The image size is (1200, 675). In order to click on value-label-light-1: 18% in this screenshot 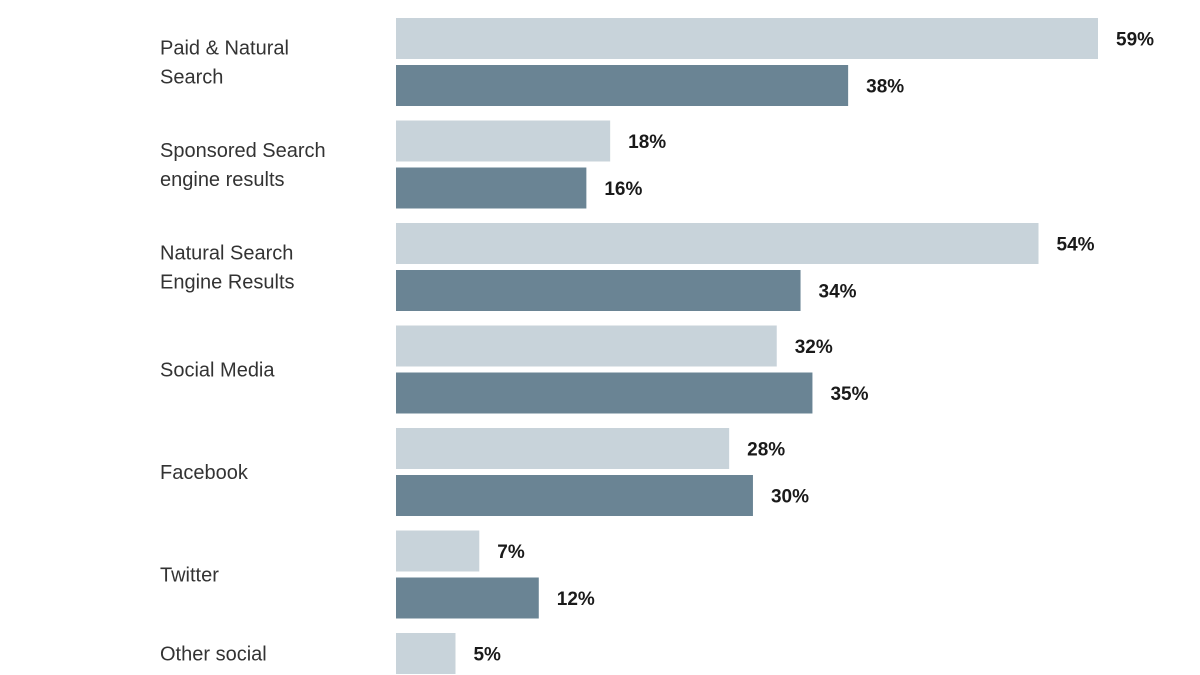, I will do `click(647, 142)`.